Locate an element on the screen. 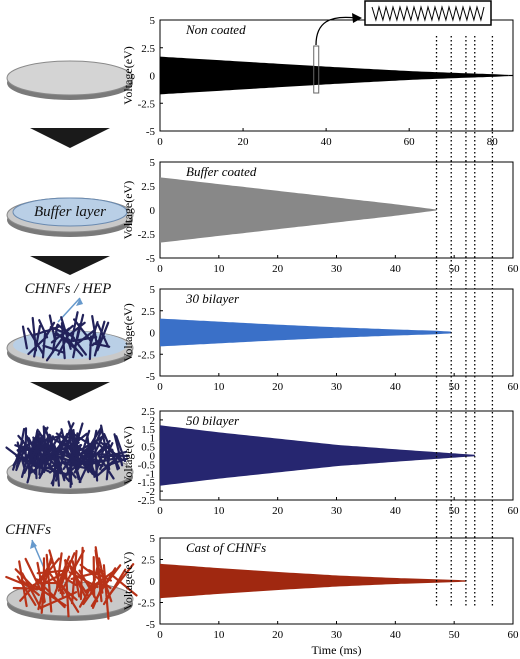  y-tick-label: -2 is located at coordinates (150, 492).